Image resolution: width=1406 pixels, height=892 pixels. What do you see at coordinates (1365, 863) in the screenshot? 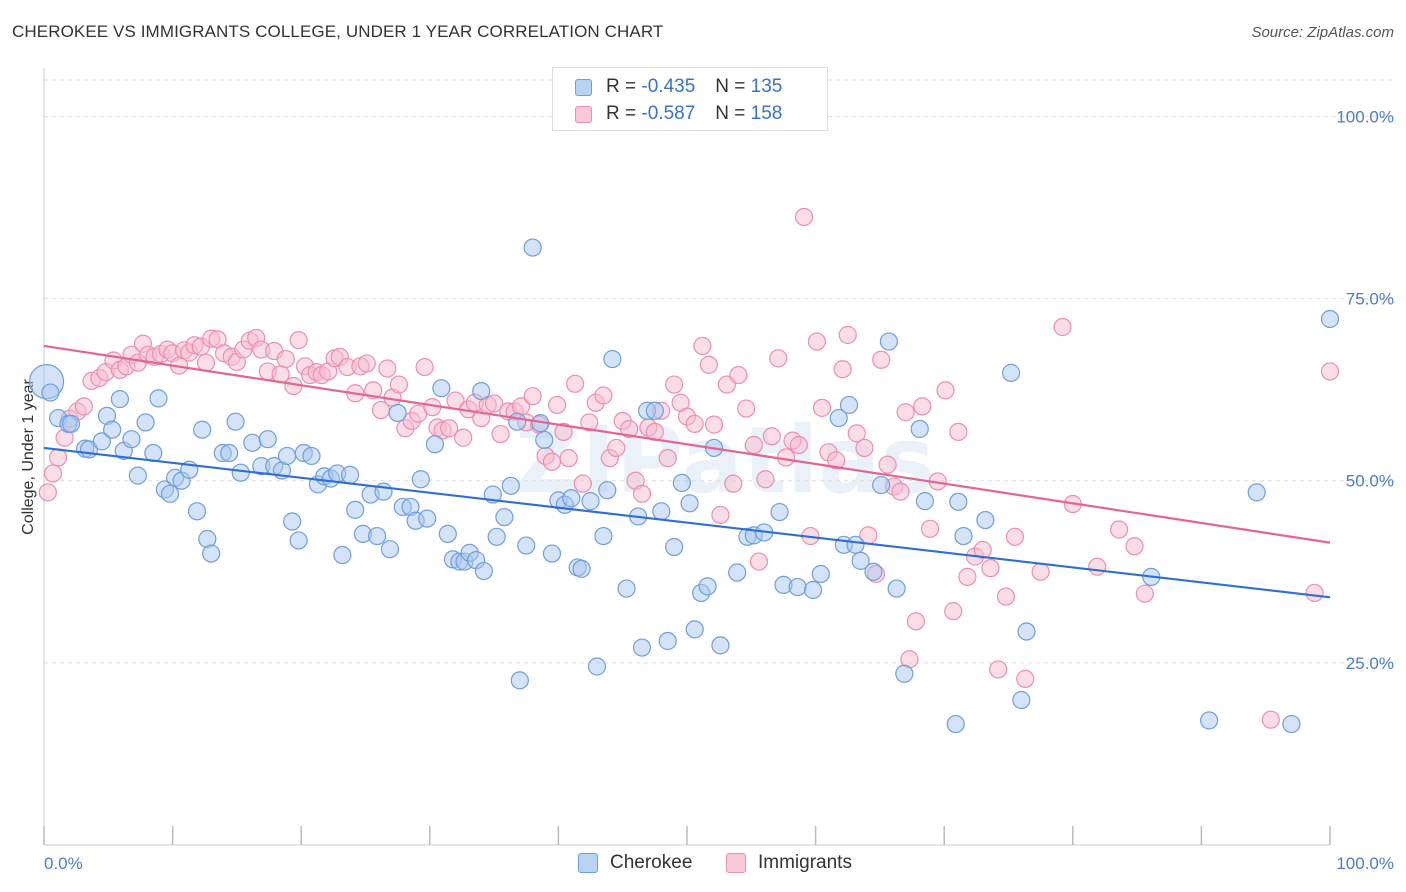
I see `x-tick-label-max: 100.0%` at bounding box center [1365, 863].